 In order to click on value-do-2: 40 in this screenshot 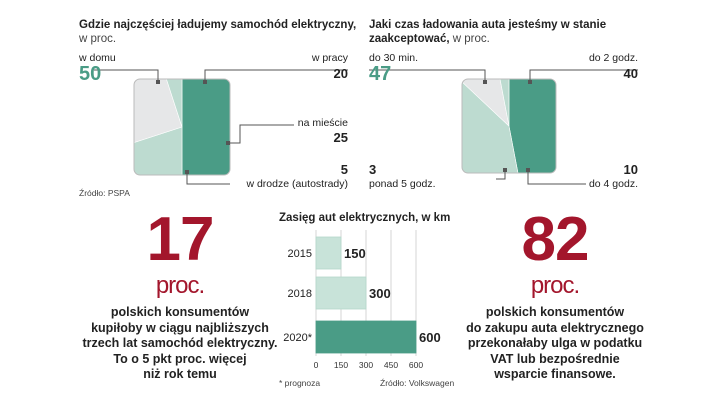, I will do `click(630, 73)`.